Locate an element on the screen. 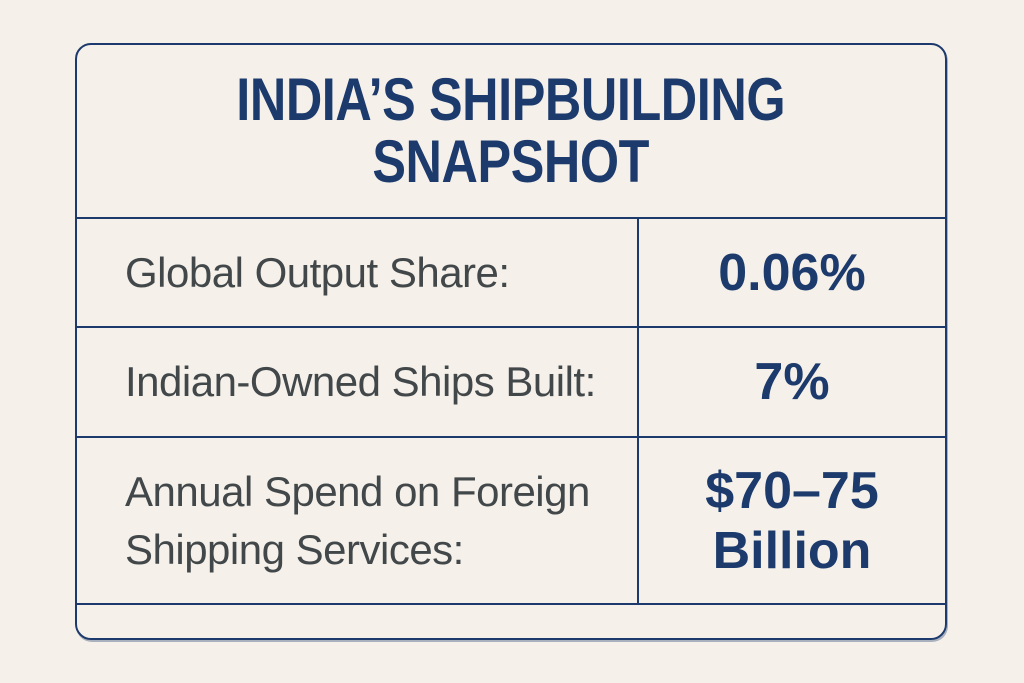  title-line-2: SNAPSHOT is located at coordinates (511, 161).